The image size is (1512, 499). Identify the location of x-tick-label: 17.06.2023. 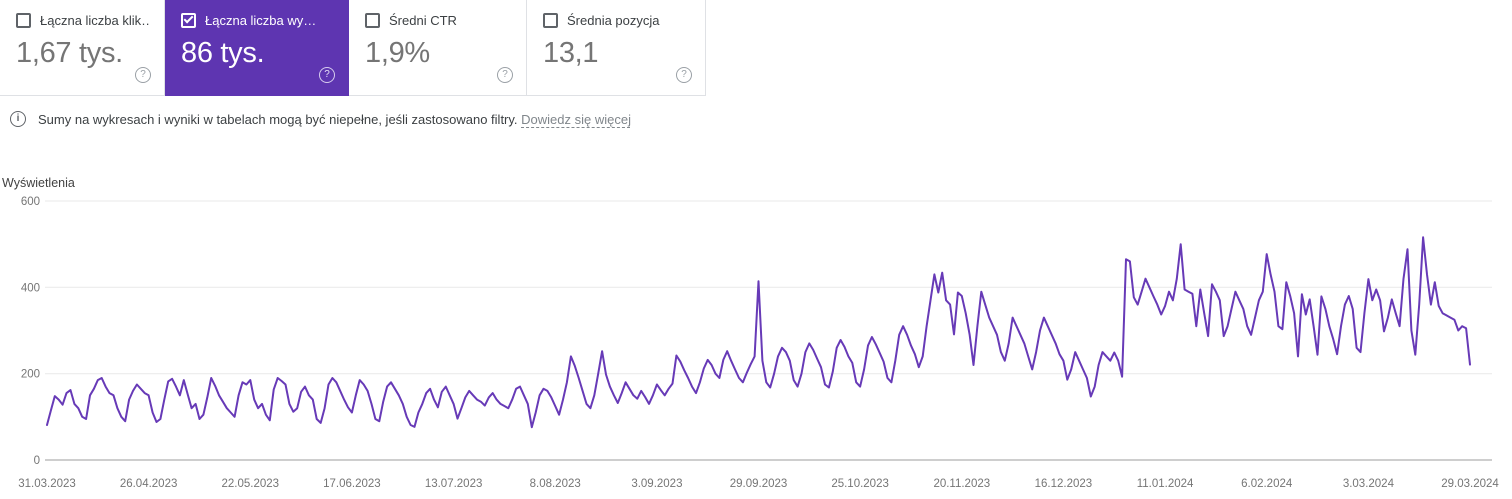
(352, 484).